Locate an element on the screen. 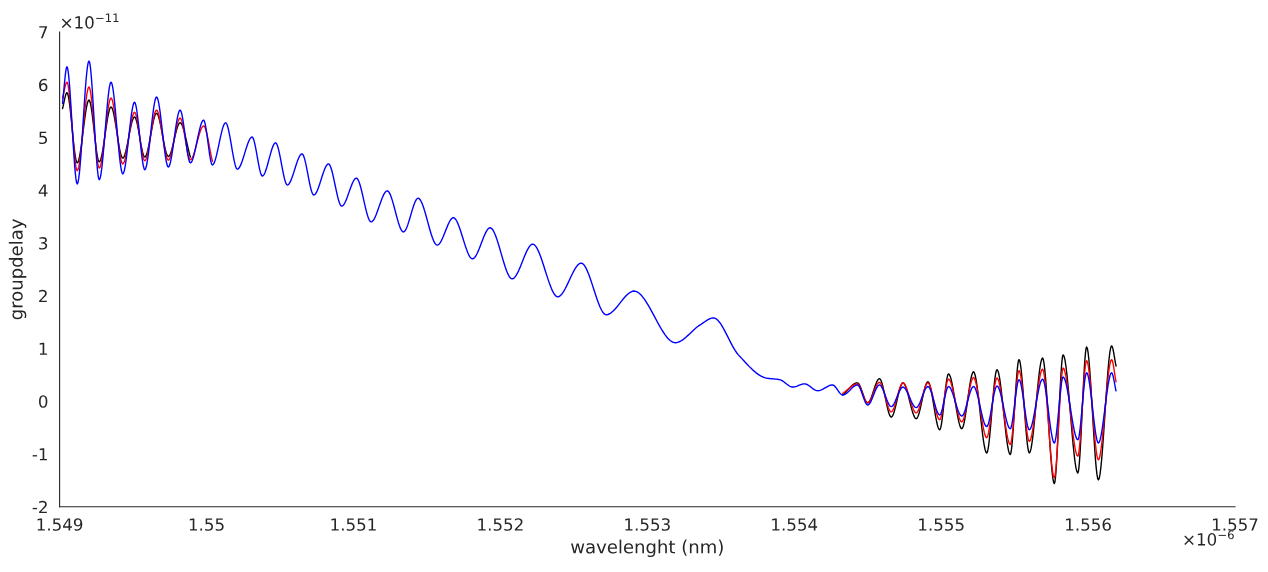  x-tick-label: 1.551 is located at coordinates (353, 524).